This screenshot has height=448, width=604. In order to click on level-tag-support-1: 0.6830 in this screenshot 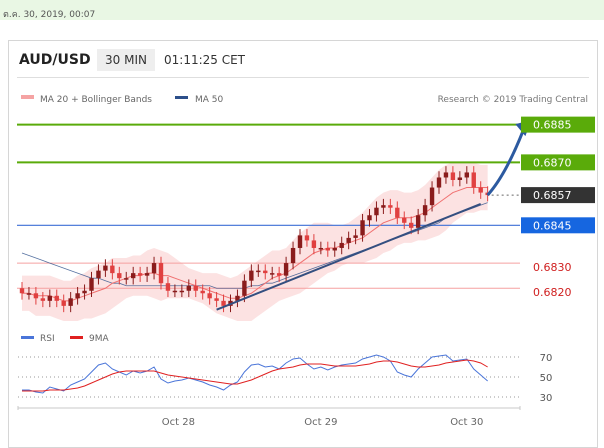, I will do `click(552, 267)`.